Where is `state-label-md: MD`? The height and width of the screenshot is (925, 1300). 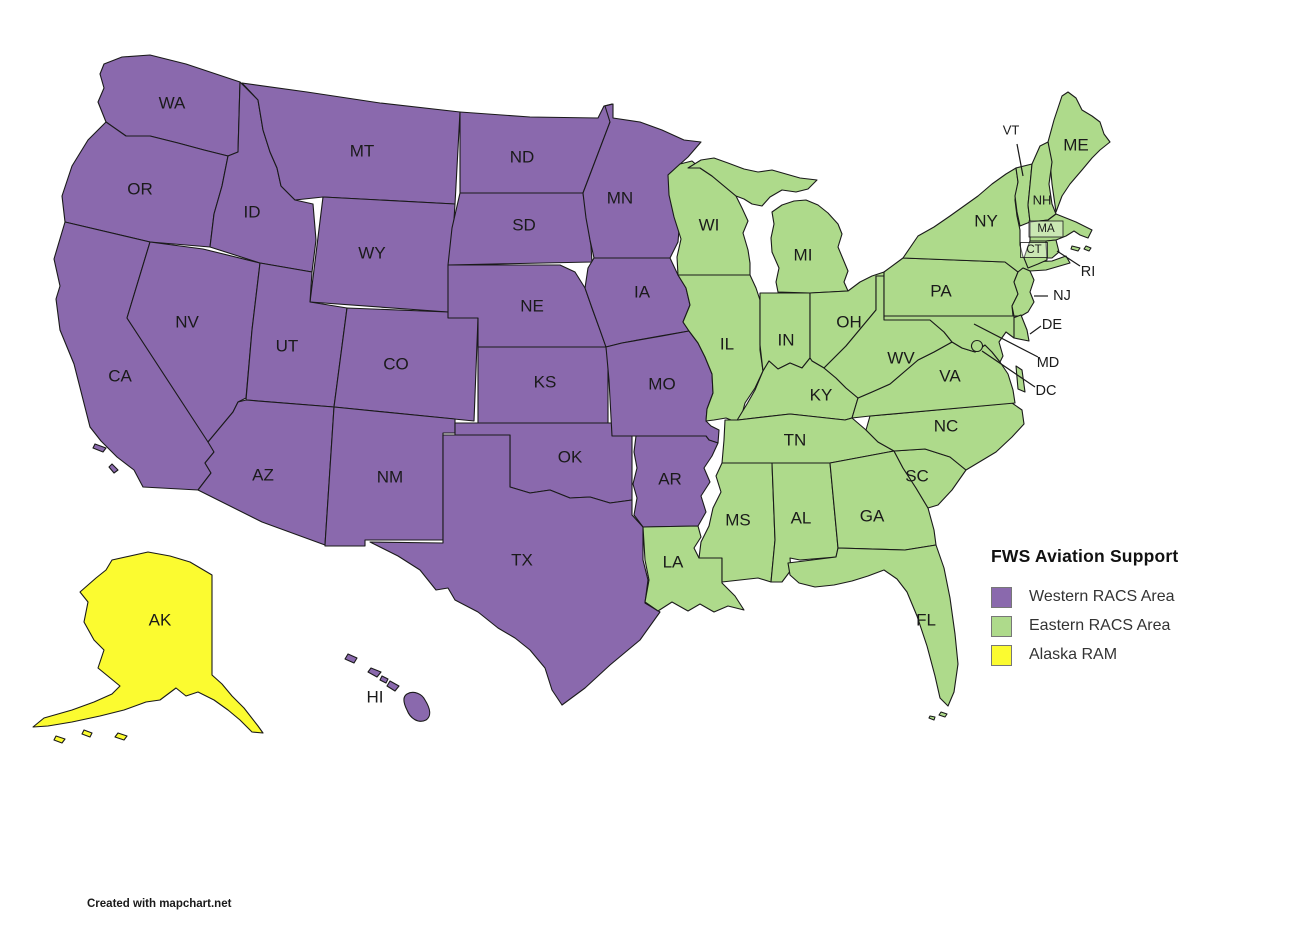 state-label-md: MD is located at coordinates (1048, 363).